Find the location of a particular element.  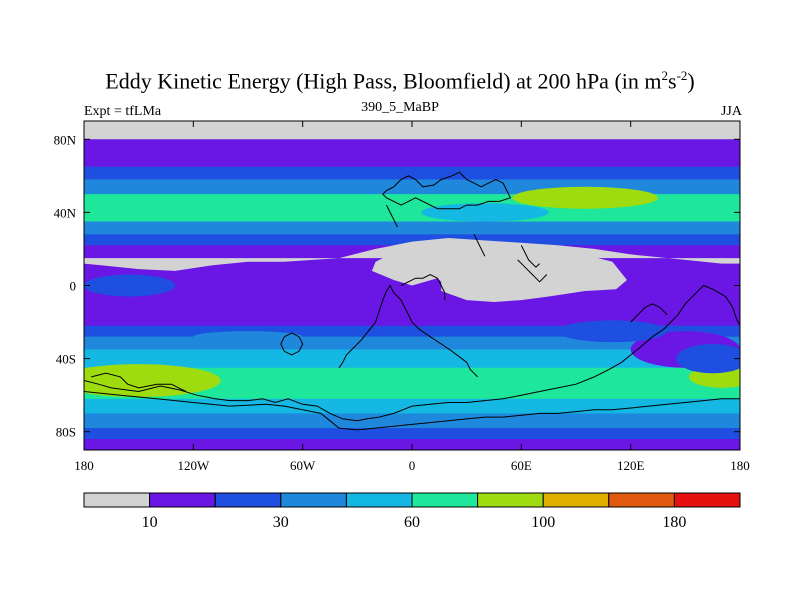

title-close: ) is located at coordinates (691, 81).